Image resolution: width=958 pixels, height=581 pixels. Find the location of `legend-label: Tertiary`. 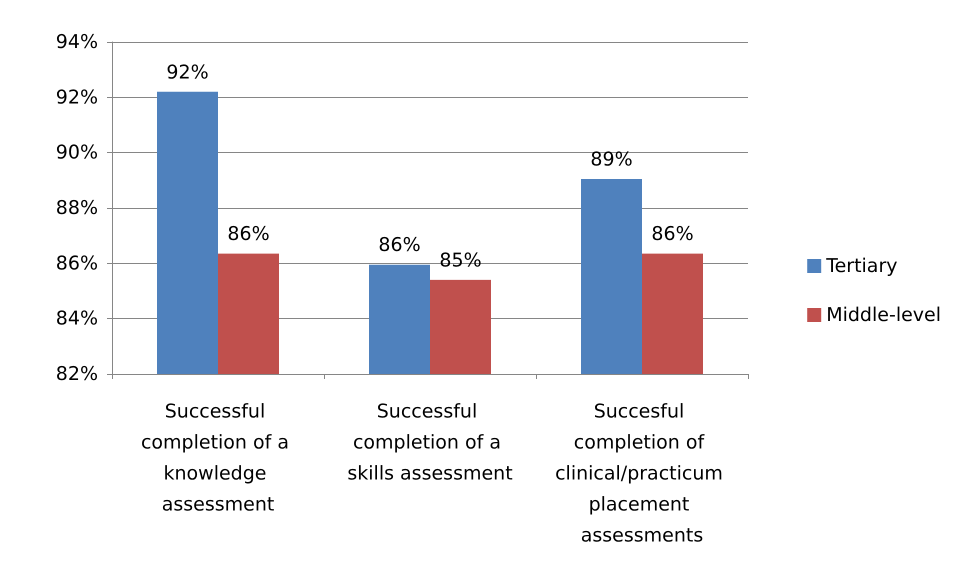

legend-label: Tertiary is located at coordinates (861, 266).